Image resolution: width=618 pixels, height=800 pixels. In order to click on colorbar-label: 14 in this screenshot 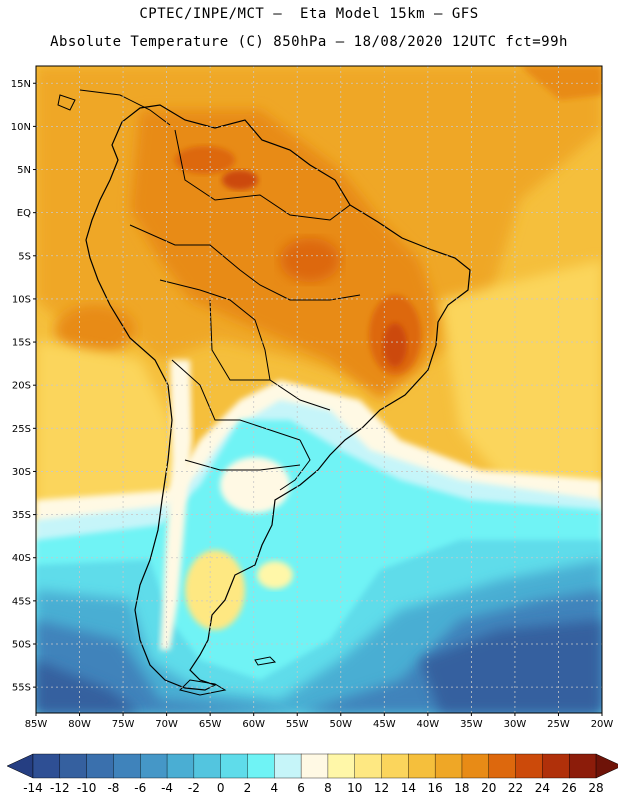, I will do `click(408, 788)`.